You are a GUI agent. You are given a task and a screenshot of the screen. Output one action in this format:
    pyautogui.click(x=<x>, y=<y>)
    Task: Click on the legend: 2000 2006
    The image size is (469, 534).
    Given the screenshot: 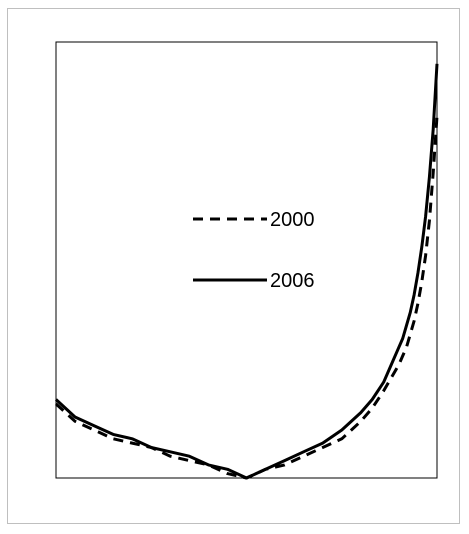 What is the action you would take?
    pyautogui.click(x=254, y=250)
    